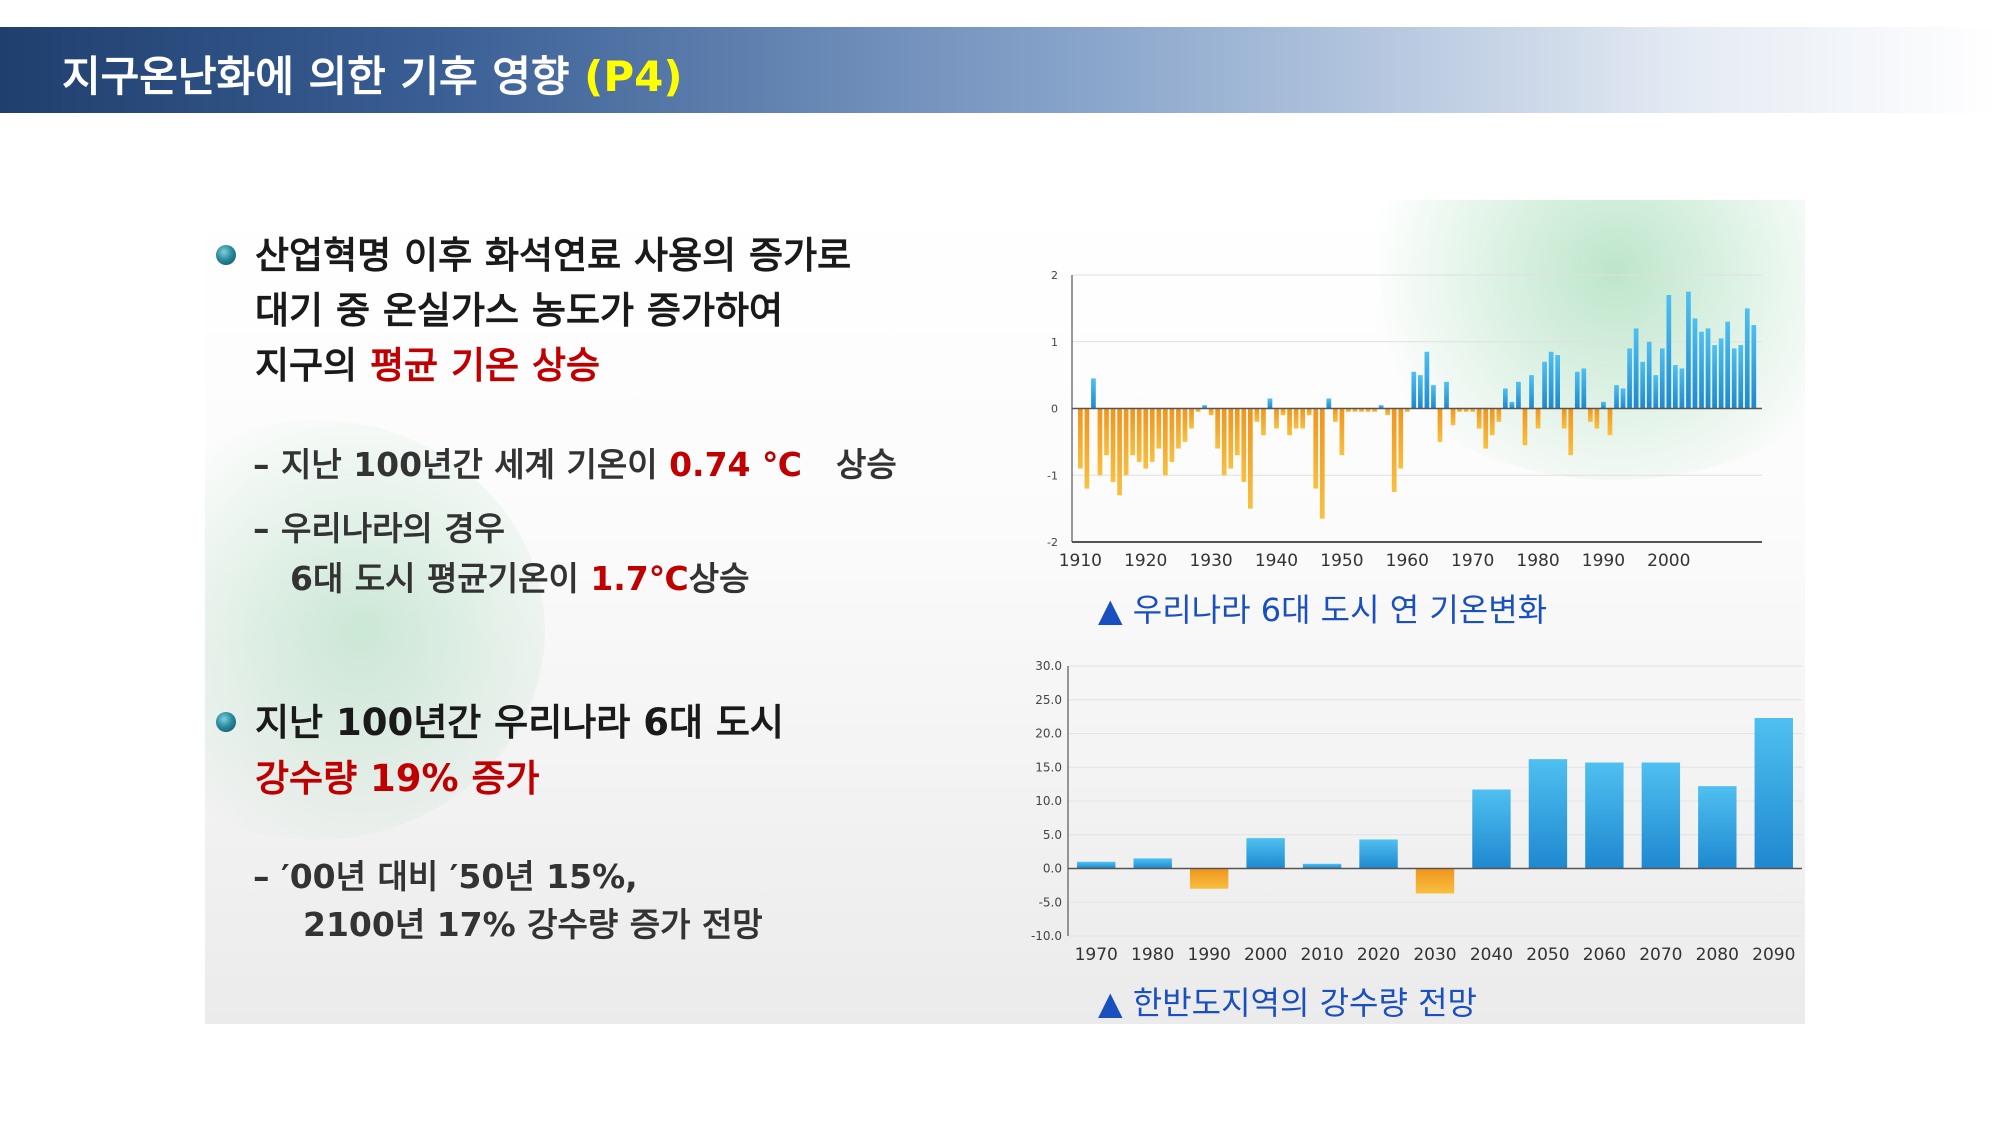 This screenshot has height=1125, width=2000. What do you see at coordinates (1096, 955) in the screenshot?
I see `chart2-x-tick-label: 1970` at bounding box center [1096, 955].